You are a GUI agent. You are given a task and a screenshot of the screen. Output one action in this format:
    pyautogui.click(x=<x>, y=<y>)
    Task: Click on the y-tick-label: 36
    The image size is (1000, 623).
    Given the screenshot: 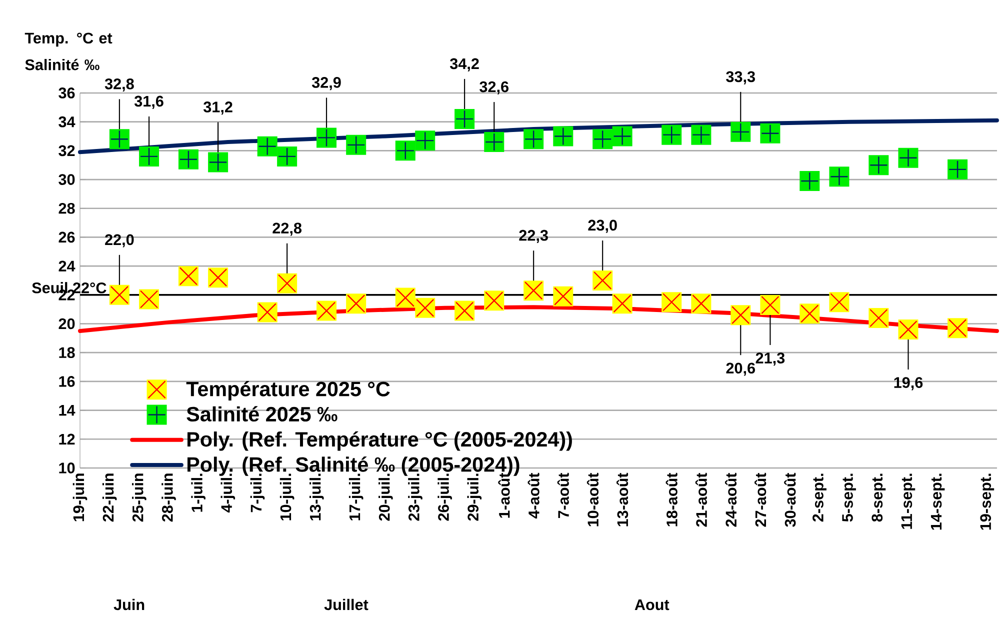 What is the action you would take?
    pyautogui.click(x=66, y=93)
    